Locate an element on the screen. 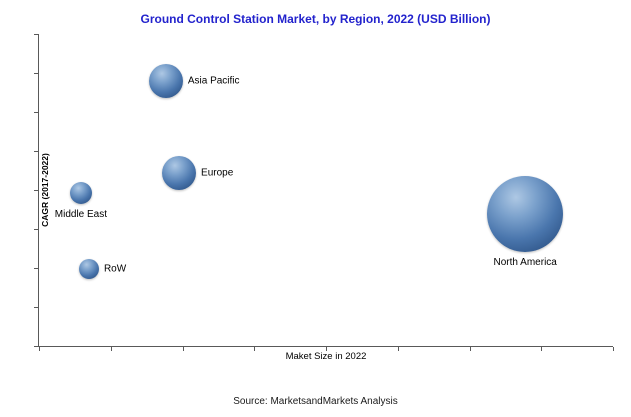 The image size is (631, 417). x-axis-label: Maket Size in 2022 is located at coordinates (326, 356).